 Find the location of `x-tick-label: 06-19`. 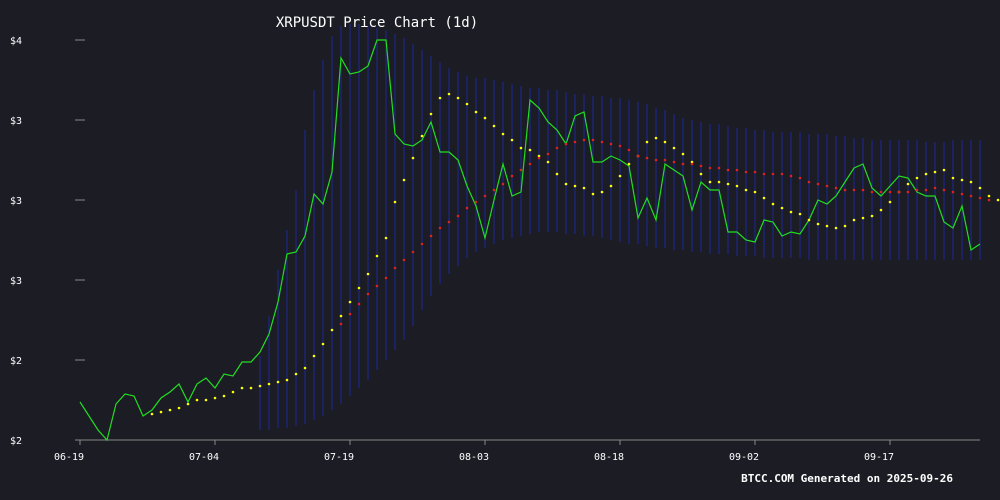

x-tick-label: 06-19 is located at coordinates (69, 457).